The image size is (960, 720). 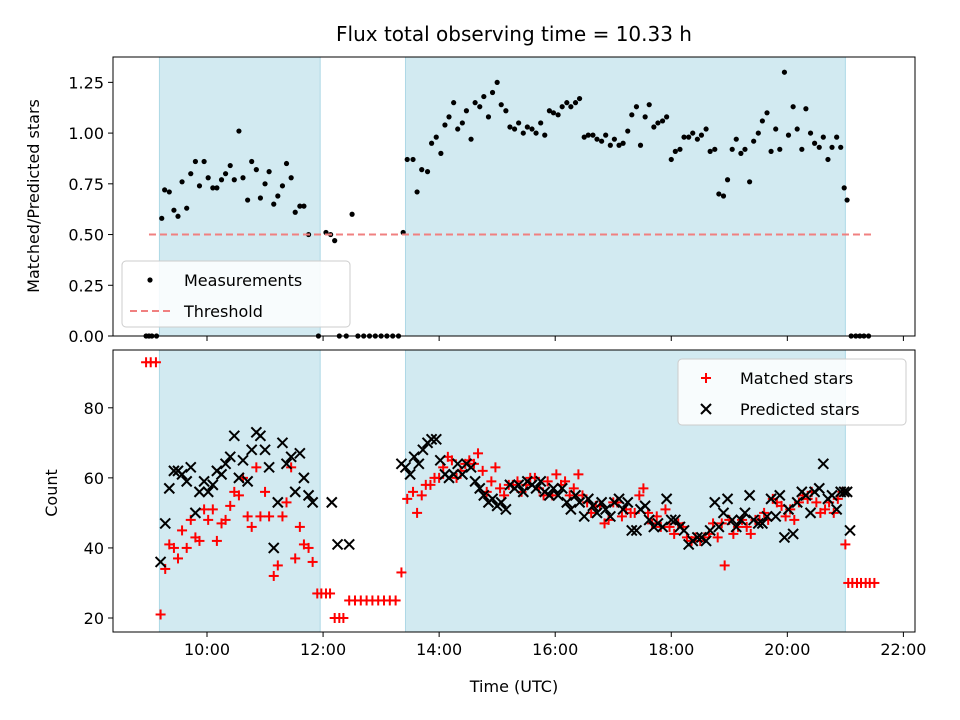 What do you see at coordinates (800, 409) in the screenshot?
I see `legend-label: Predicted stars` at bounding box center [800, 409].